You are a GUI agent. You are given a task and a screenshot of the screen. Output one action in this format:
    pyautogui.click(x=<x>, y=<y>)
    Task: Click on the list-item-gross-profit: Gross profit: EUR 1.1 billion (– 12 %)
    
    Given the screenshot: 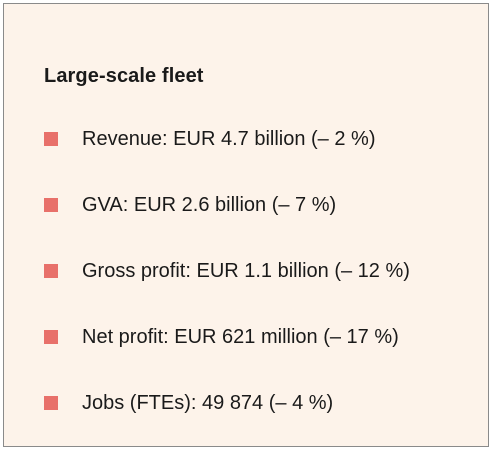 What is the action you would take?
    pyautogui.click(x=264, y=291)
    